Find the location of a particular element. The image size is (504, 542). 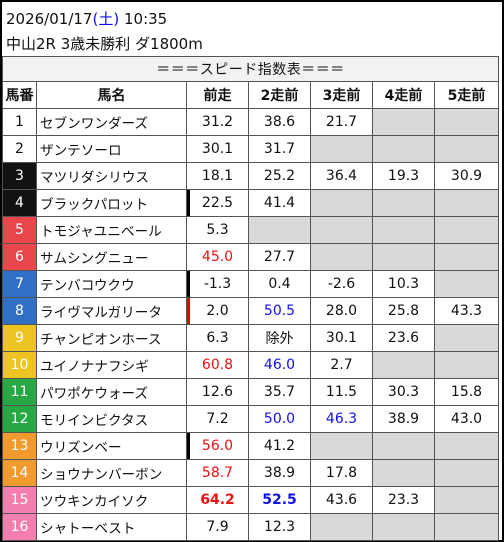

speed-index-cell: 6.3 is located at coordinates (217, 338).